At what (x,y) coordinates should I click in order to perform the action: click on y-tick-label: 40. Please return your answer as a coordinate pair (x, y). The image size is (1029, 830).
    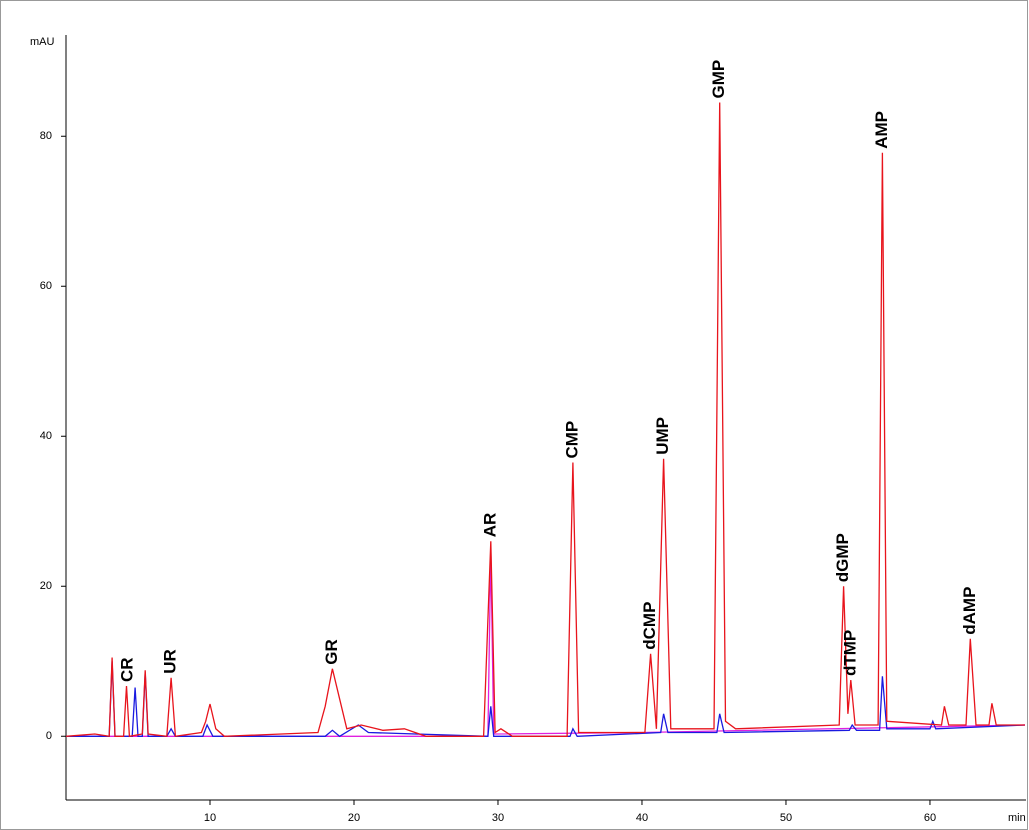
    Looking at the image, I should click on (46, 436).